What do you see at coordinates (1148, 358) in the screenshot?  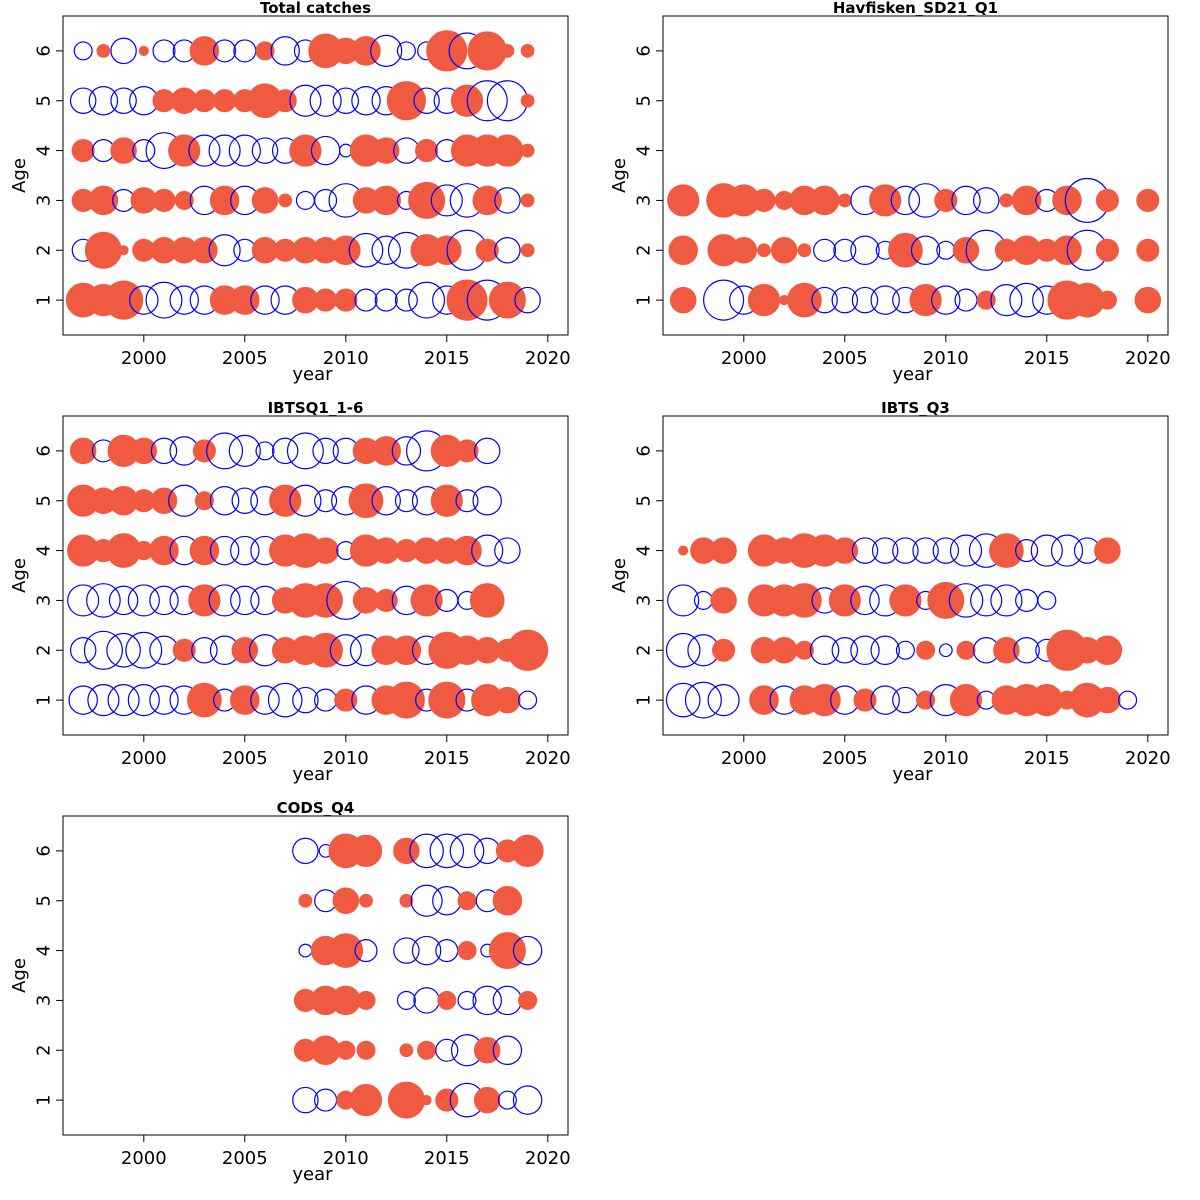 I see `x-tick-label: 2020` at bounding box center [1148, 358].